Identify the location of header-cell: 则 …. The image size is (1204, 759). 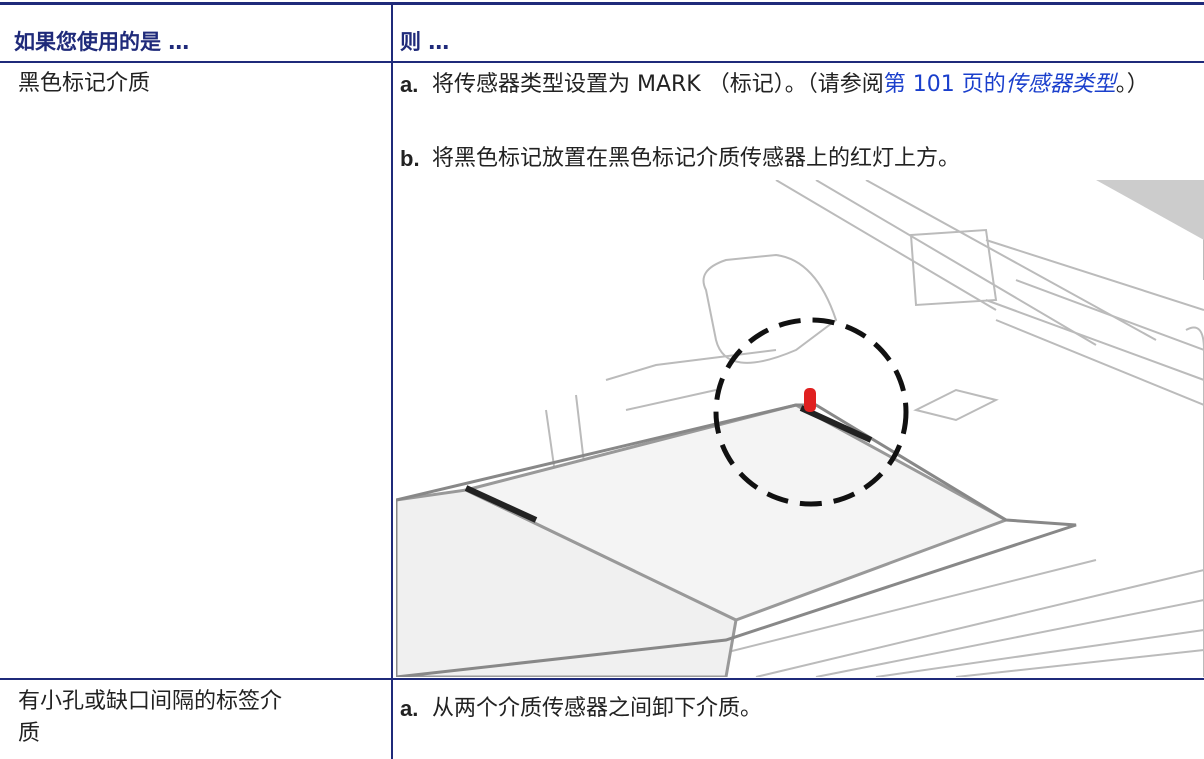
(425, 42).